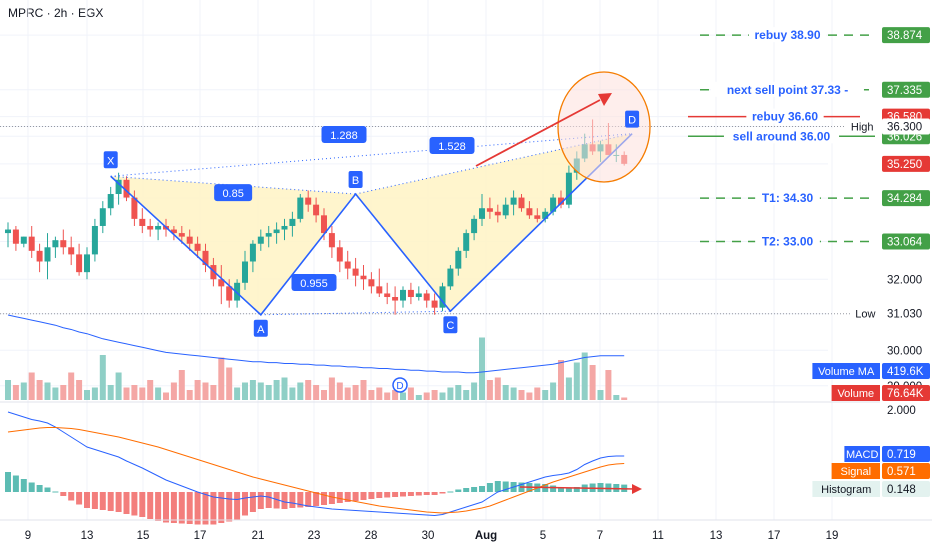 The height and width of the screenshot is (550, 932). What do you see at coordinates (906, 260) in the screenshot?
I see `price-axis-bg` at bounding box center [906, 260].